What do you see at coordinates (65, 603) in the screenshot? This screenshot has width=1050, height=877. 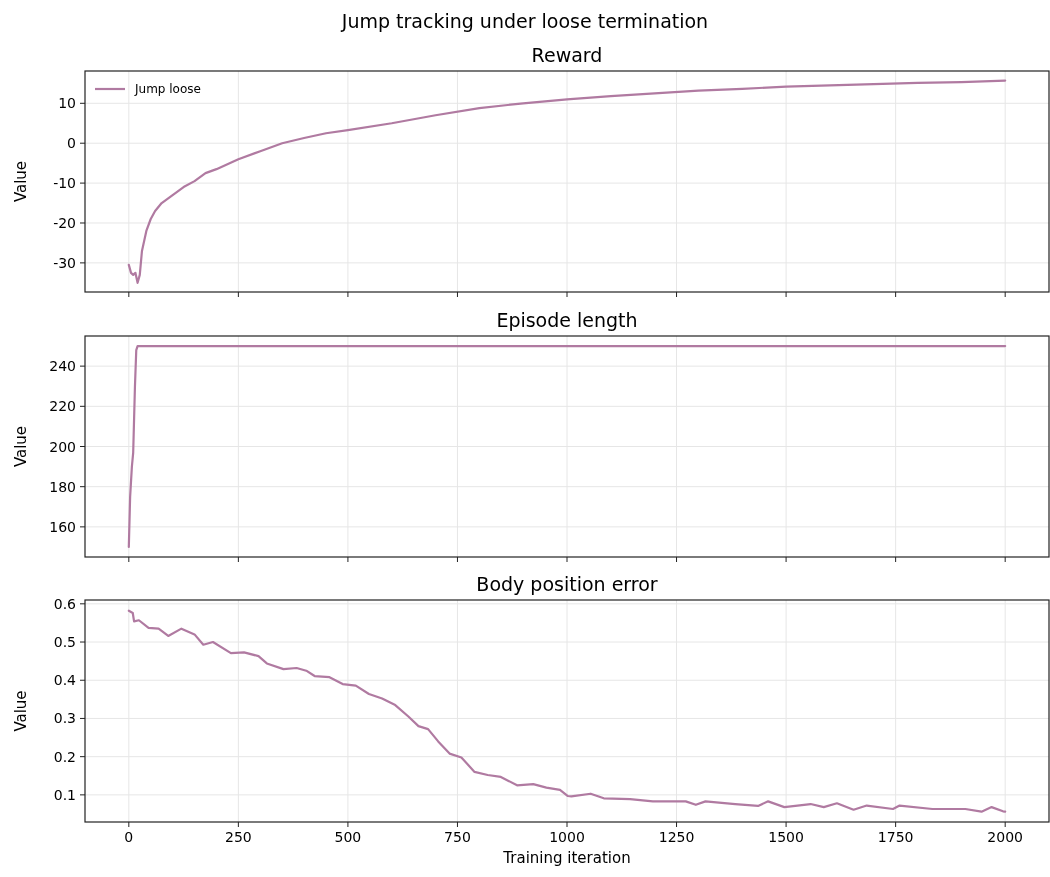 I see `y-tick-label: 0.6` at bounding box center [65, 603].